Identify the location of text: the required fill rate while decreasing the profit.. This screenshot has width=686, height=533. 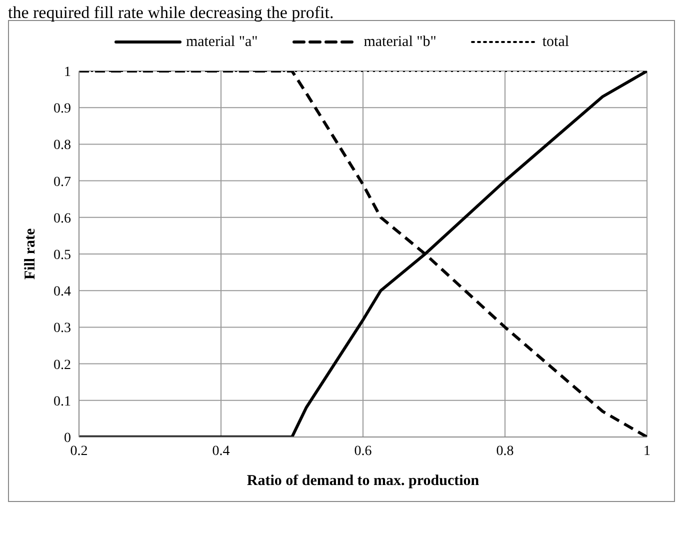
(171, 12).